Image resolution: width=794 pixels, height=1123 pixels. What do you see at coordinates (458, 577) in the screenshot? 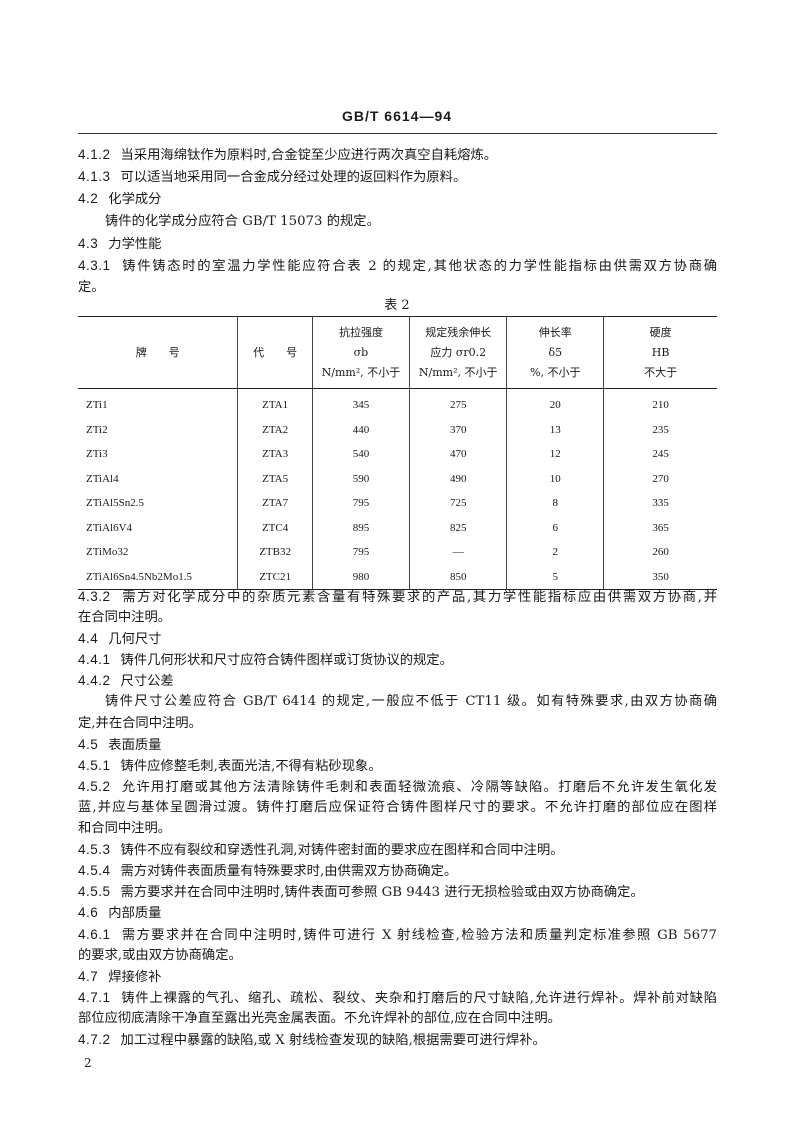
I see `table-cell: 850` at bounding box center [458, 577].